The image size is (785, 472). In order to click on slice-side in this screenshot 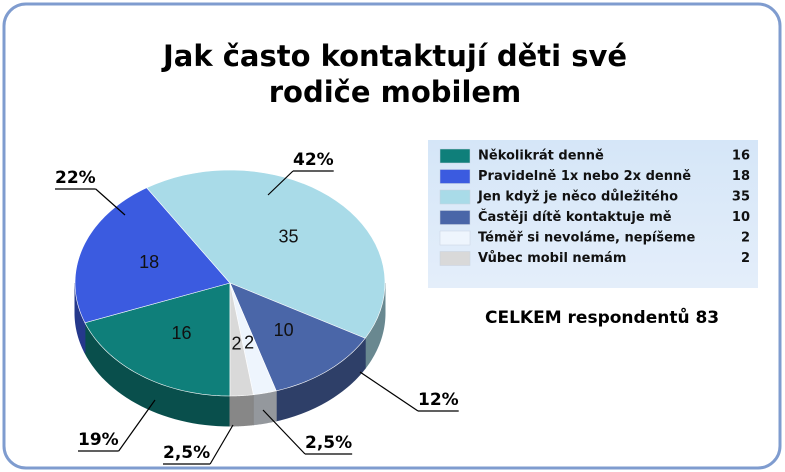, I will do `click(241, 410)`.